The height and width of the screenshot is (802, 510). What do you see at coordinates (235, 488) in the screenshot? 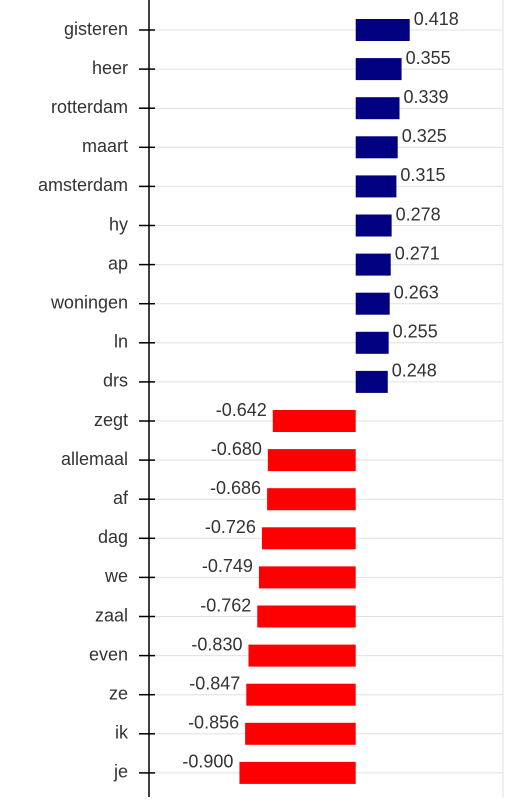
I see `value-label: -0.686` at bounding box center [235, 488].